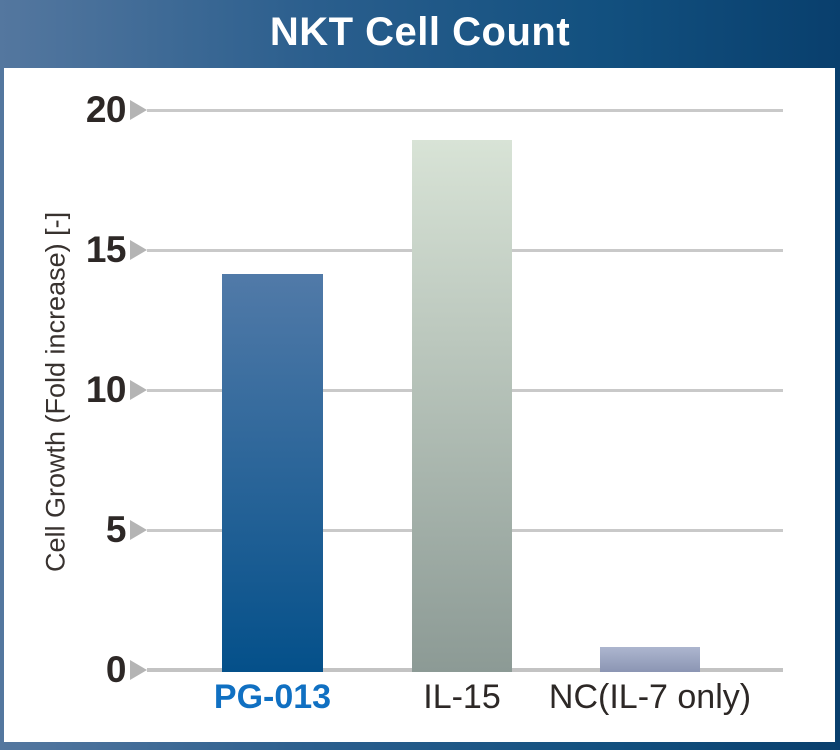 This screenshot has height=750, width=840. What do you see at coordinates (116, 669) in the screenshot?
I see `y-tick-label-0: 0` at bounding box center [116, 669].